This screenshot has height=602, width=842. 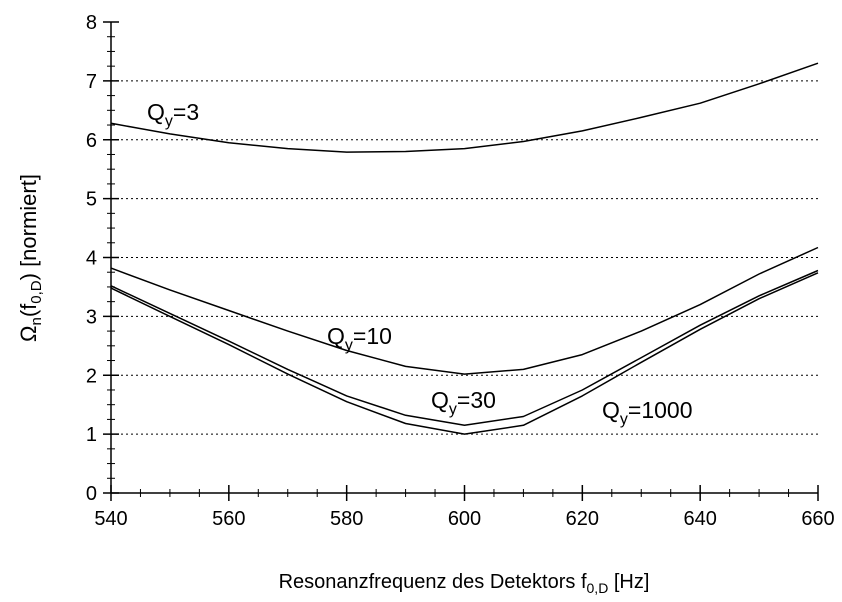 I want to click on y-label-sub2: 0,D, so click(x=36, y=292).